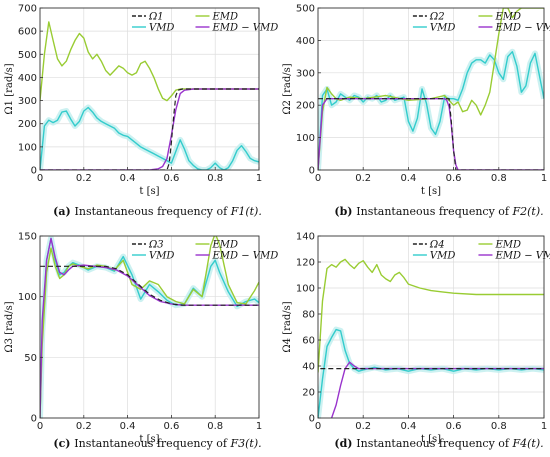 The image size is (550, 457). I want to click on panel-caption: (c) Instantaneous frequency of F3(t)., so click(157, 443).